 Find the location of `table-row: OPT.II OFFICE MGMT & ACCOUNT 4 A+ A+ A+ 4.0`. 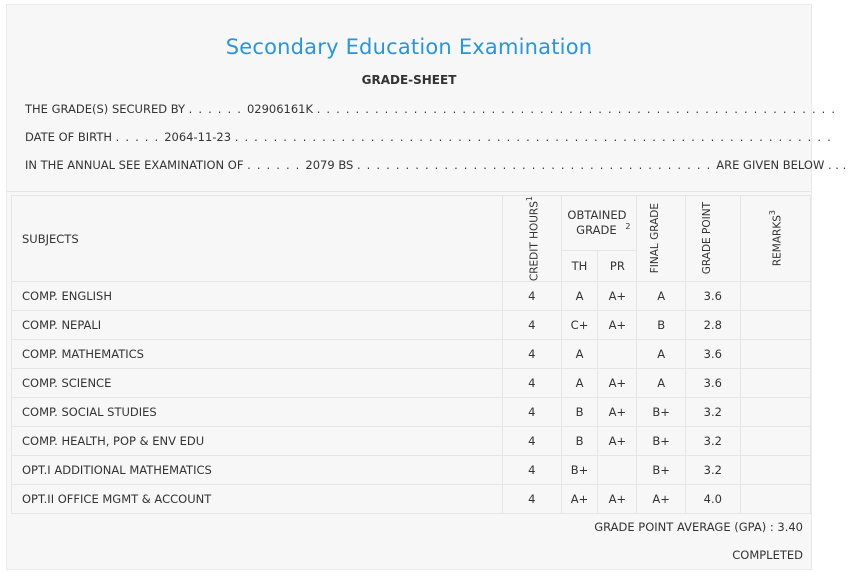

table-row: OPT.II OFFICE MGMT & ACCOUNT 4 A+ A+ A+ 4.0 is located at coordinates (411, 499).